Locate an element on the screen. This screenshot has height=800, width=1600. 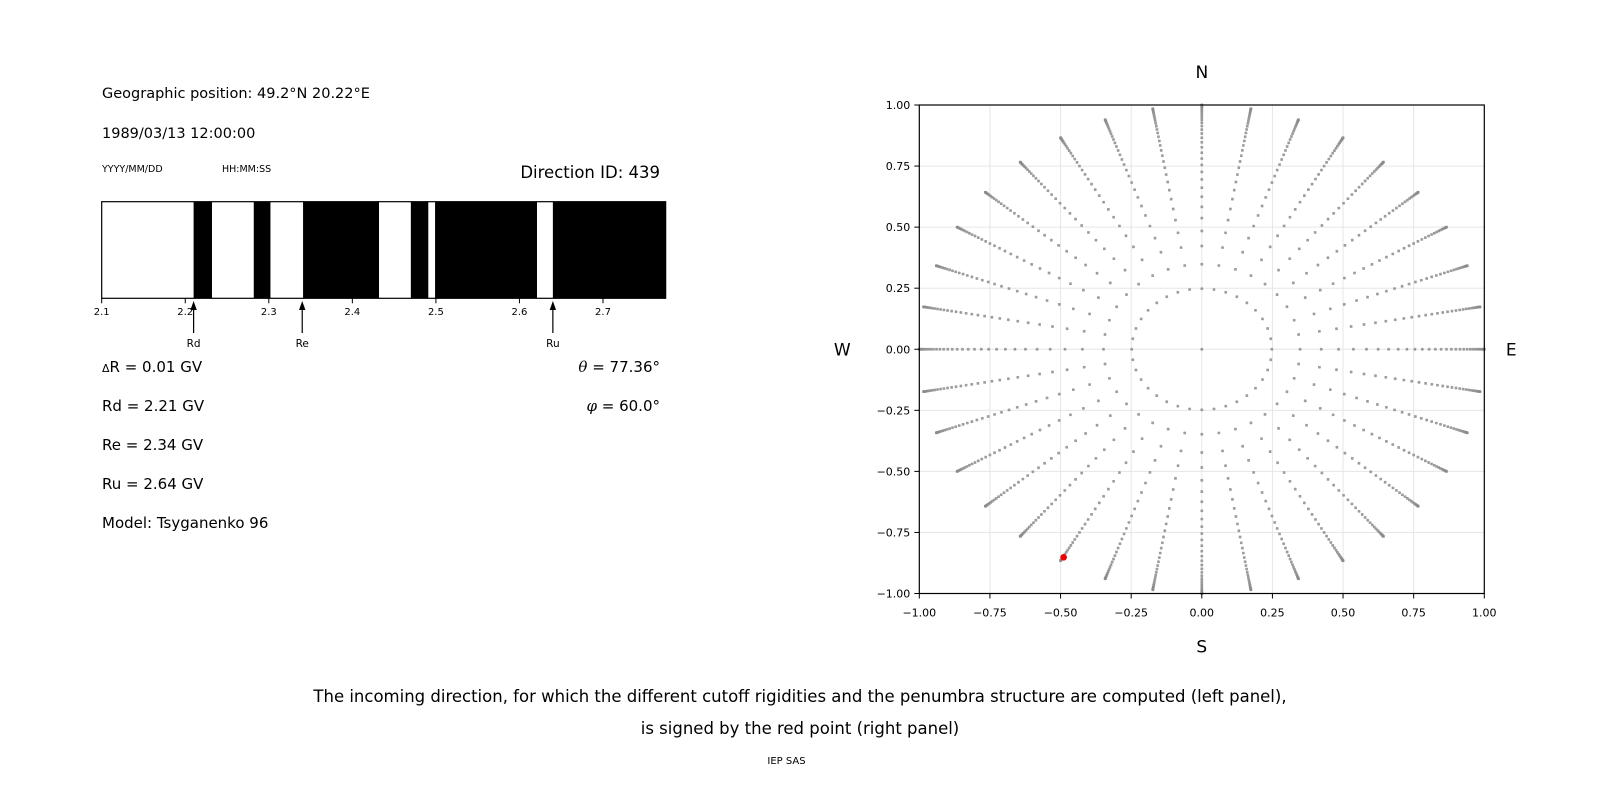
penumbra-x-tick-label: 2.7 is located at coordinates (603, 312).